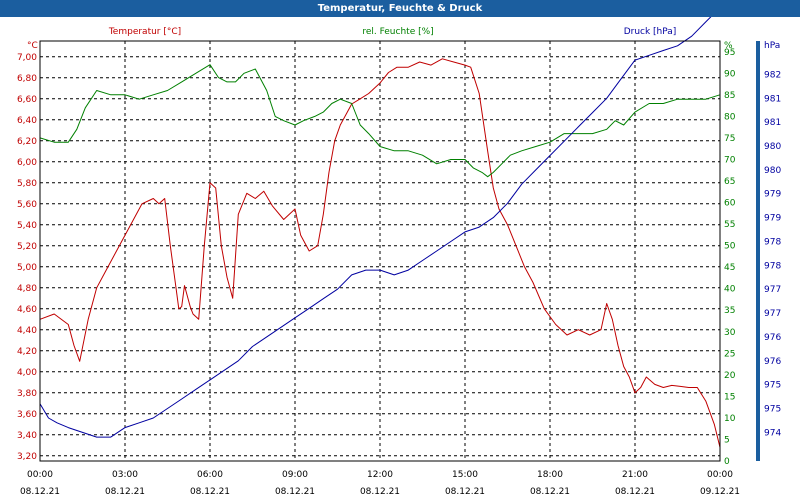  I want to click on hum-tick-label: 55, so click(729, 225).